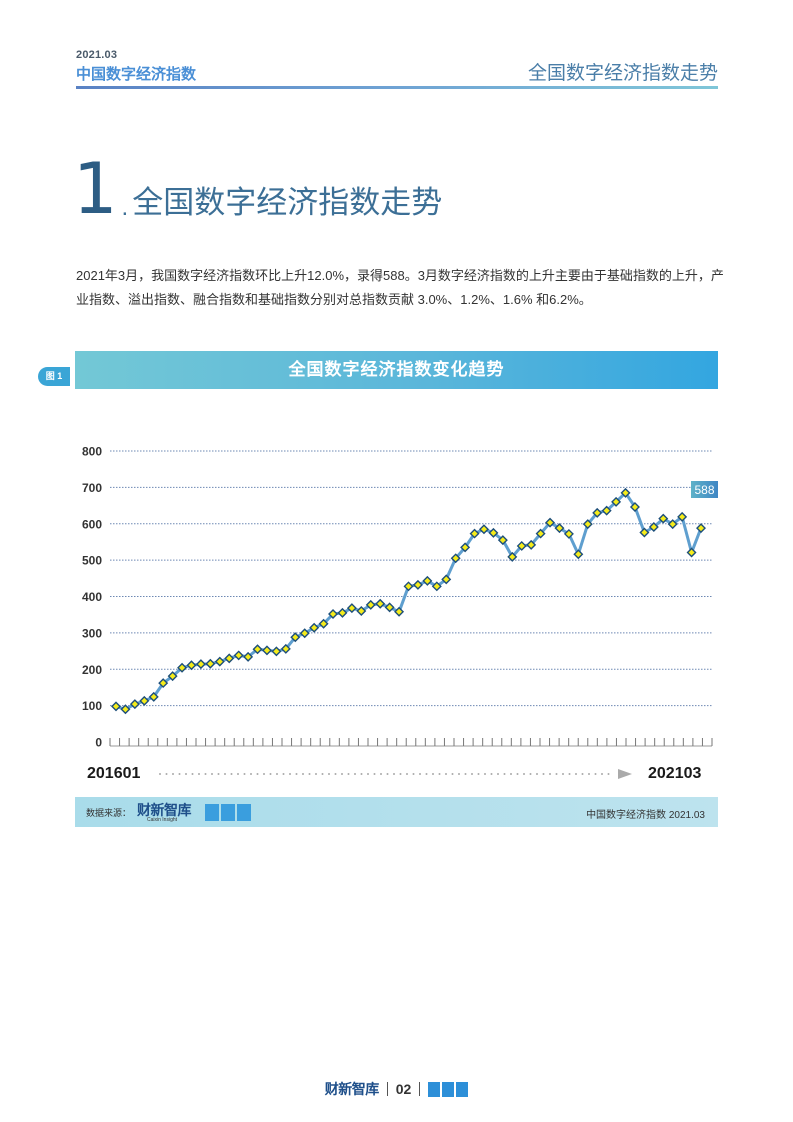 This screenshot has height=1122, width=793. What do you see at coordinates (397, 87) in the screenshot?
I see `header-divider` at bounding box center [397, 87].